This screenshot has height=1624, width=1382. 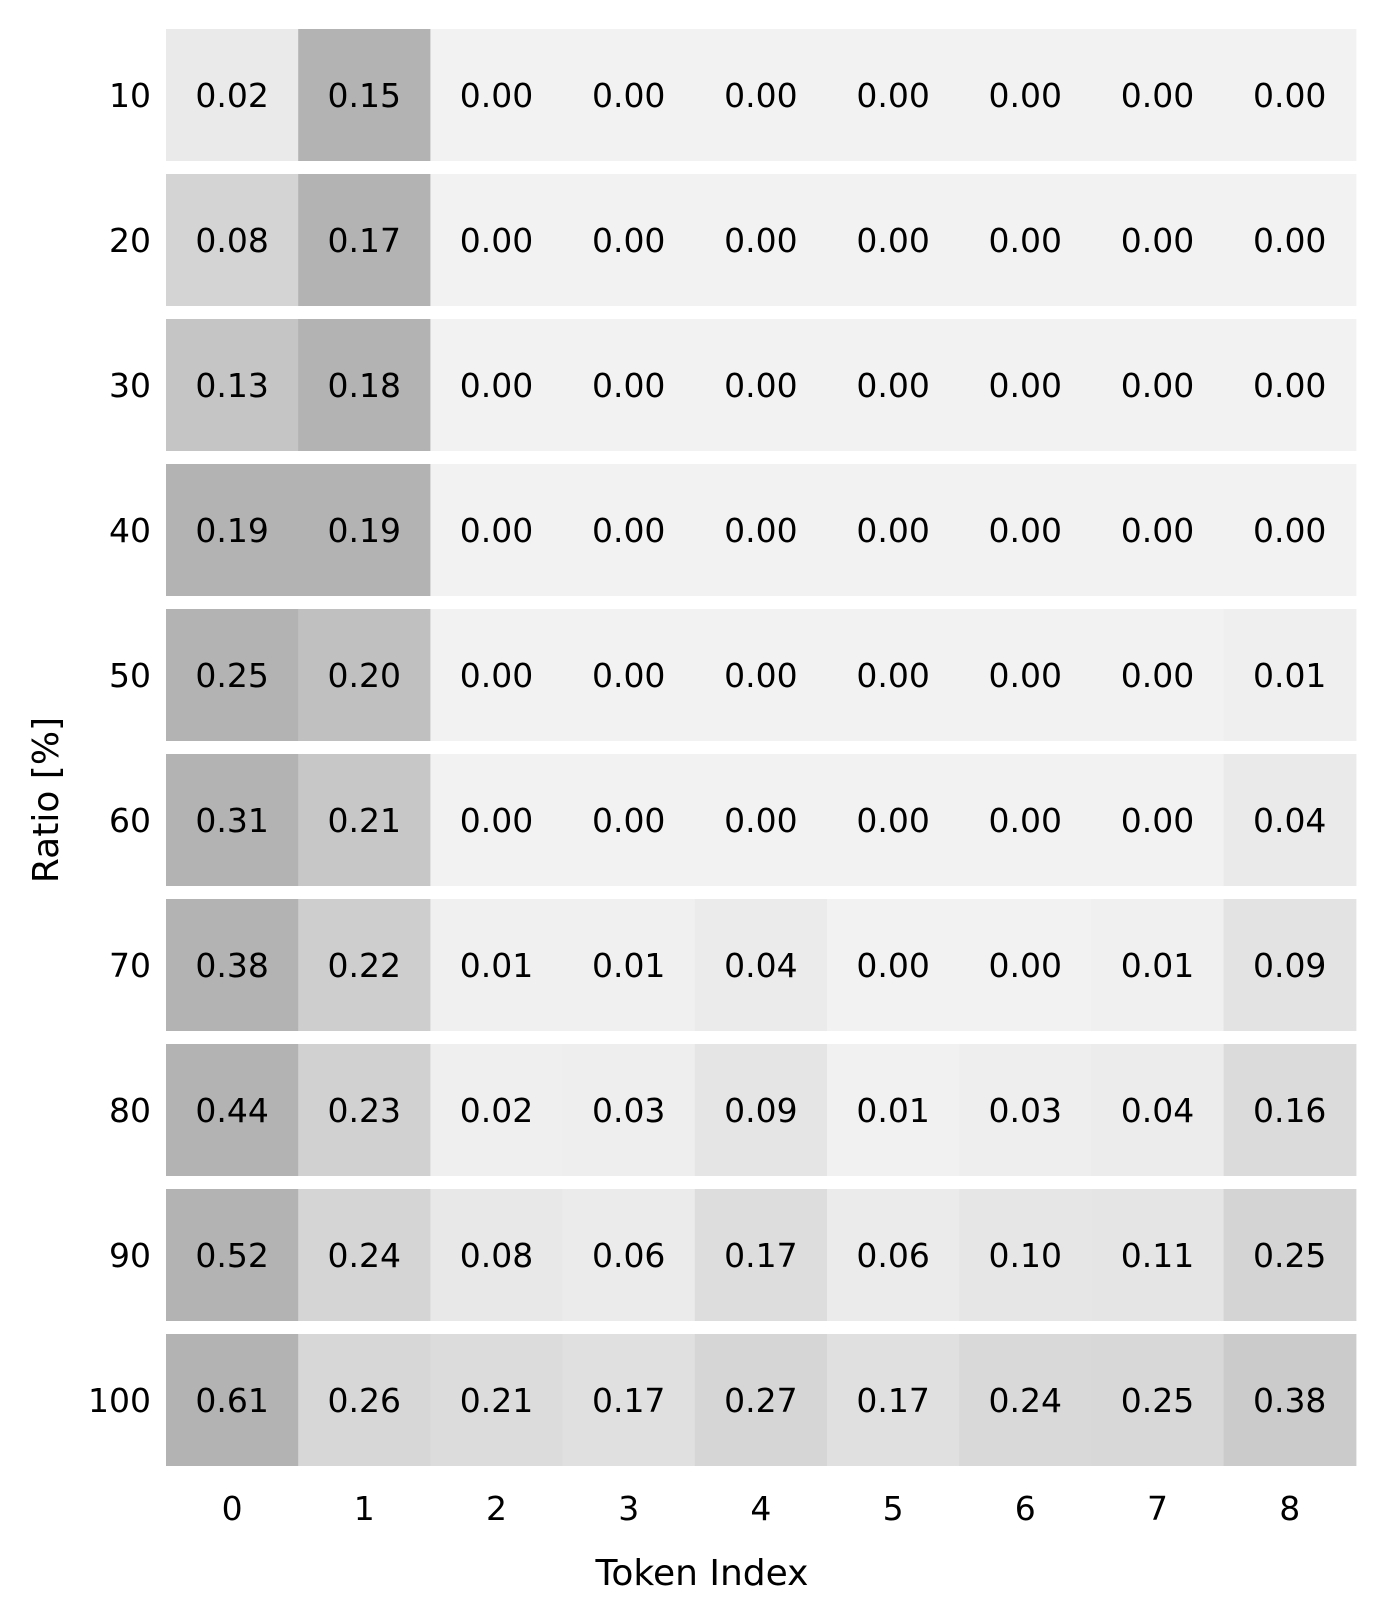 What do you see at coordinates (702, 1573) in the screenshot?
I see `x-axis-label: Token Index` at bounding box center [702, 1573].